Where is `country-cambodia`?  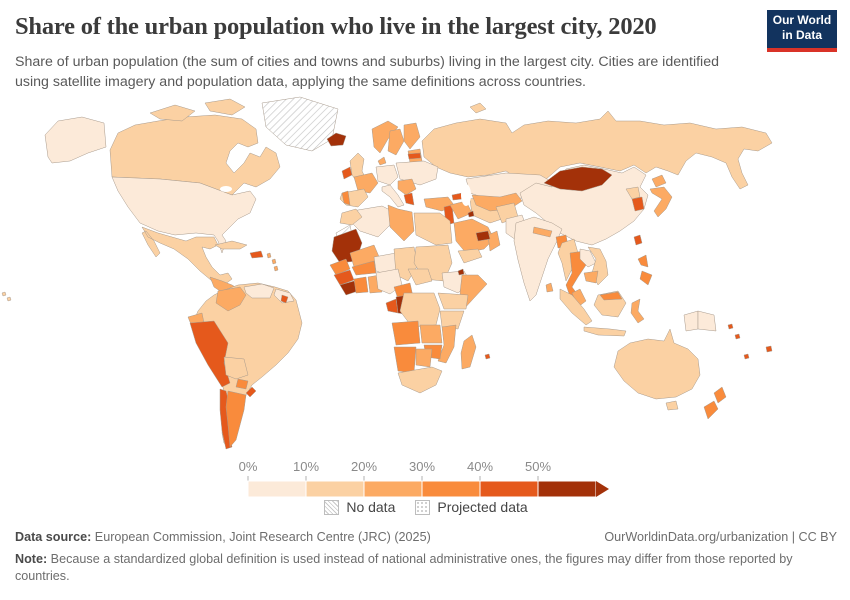 country-cambodia is located at coordinates (591, 277).